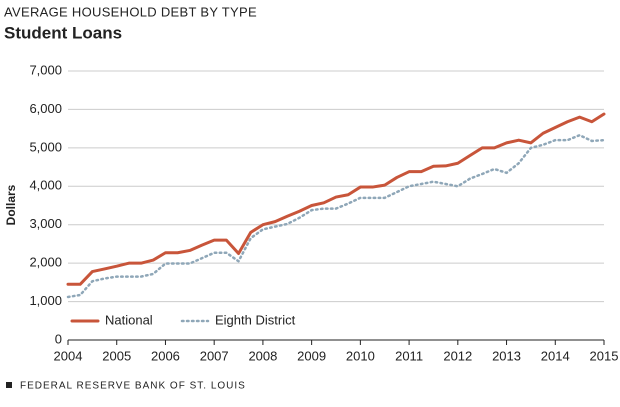 This screenshot has width=620, height=407. I want to click on x-tick-label: 2005, so click(116, 355).